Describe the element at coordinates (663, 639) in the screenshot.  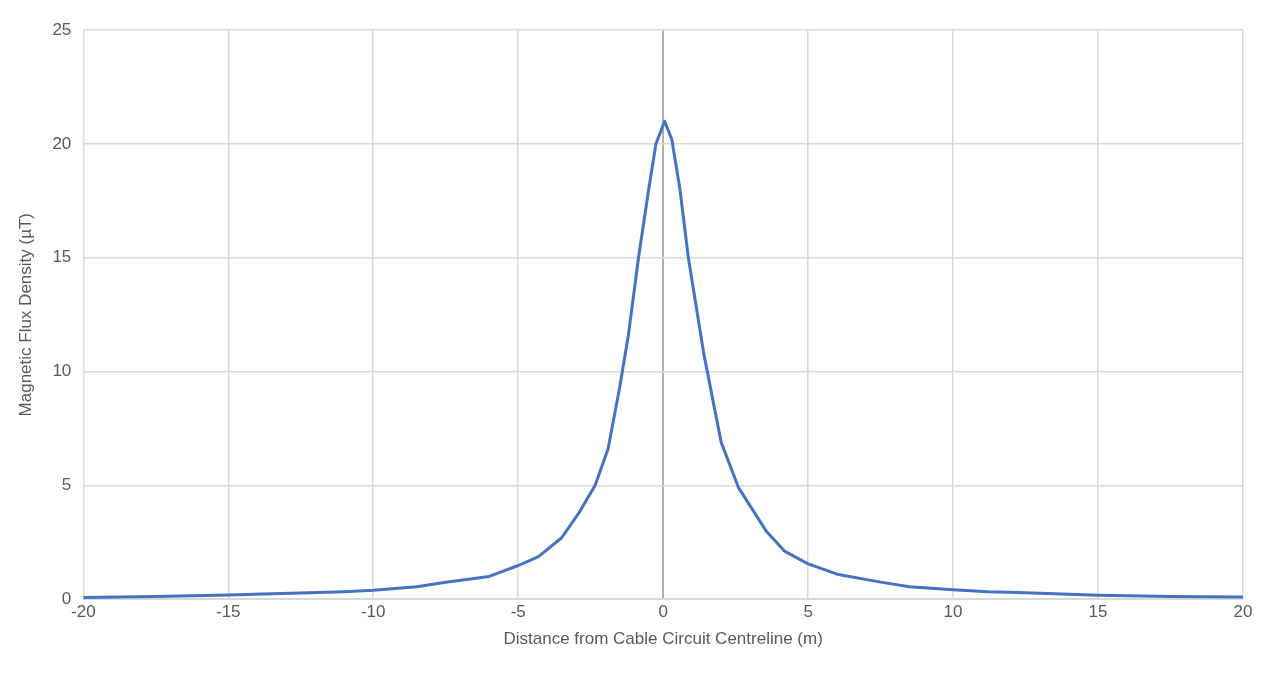
I see `x-axis-title: Distance from Cable Circuit Centreline (m)` at that location.